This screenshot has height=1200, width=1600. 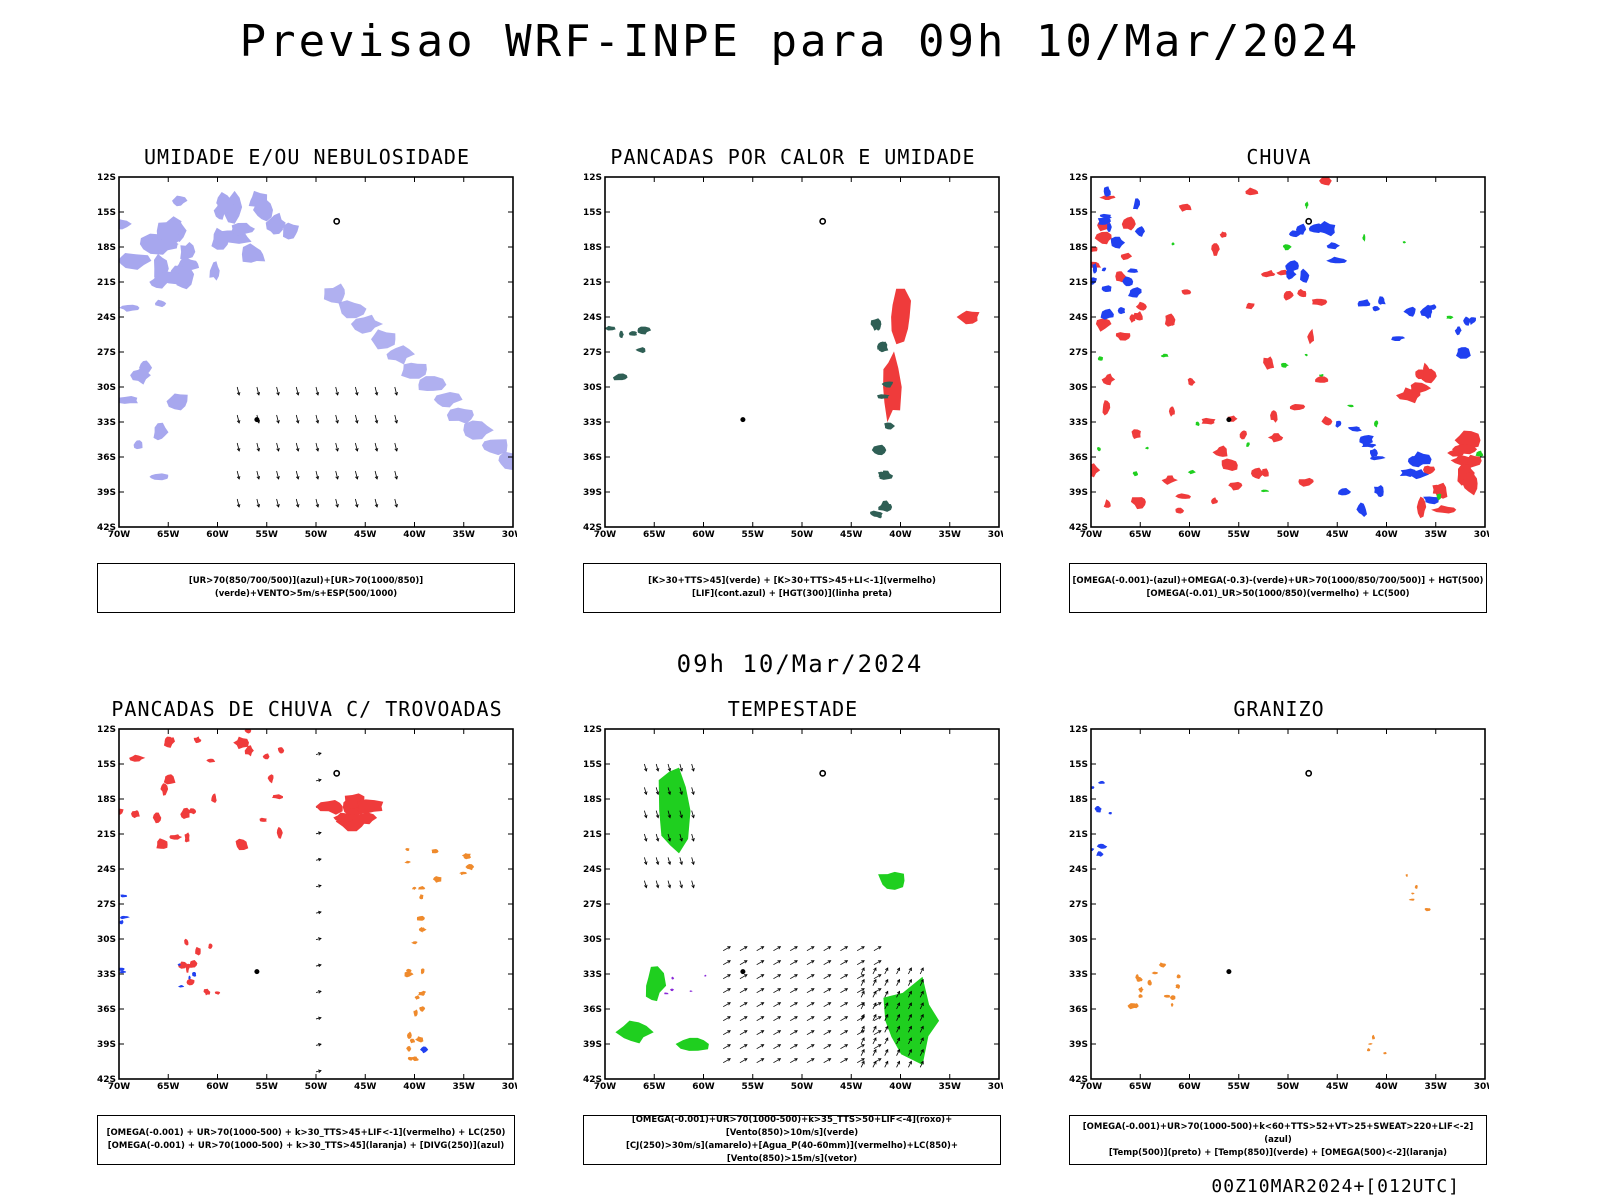 What do you see at coordinates (950, 535) in the screenshot?
I see `lon-label: 35W` at bounding box center [950, 535].